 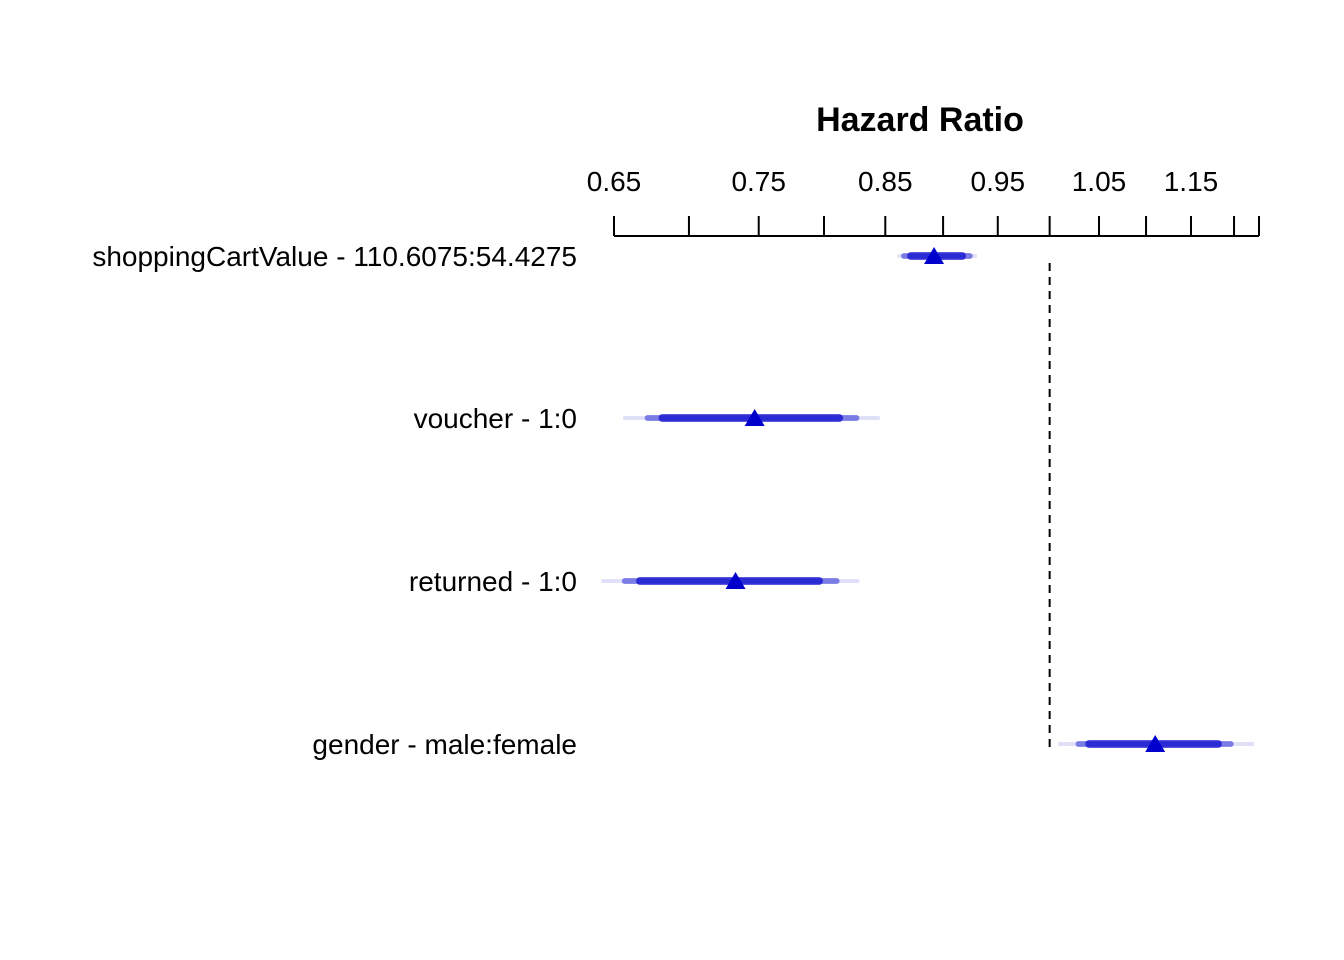 What do you see at coordinates (923, 201) in the screenshot?
I see `x-axis: 0.65 0.75 0.85 0.95 1.05 1.15` at bounding box center [923, 201].